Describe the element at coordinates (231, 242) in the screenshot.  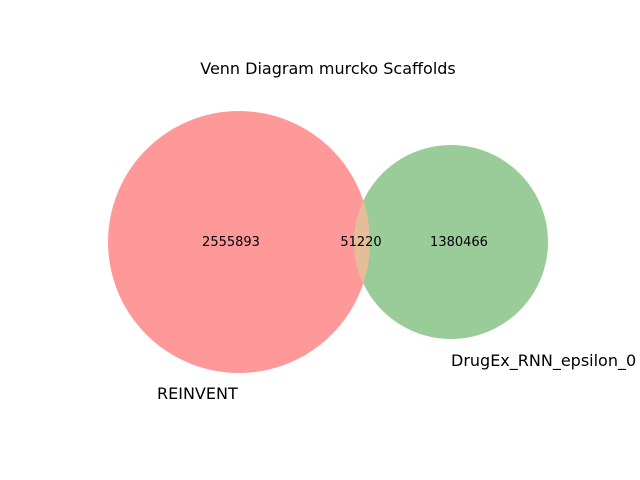
I see `left-only-count: 2555893` at that location.